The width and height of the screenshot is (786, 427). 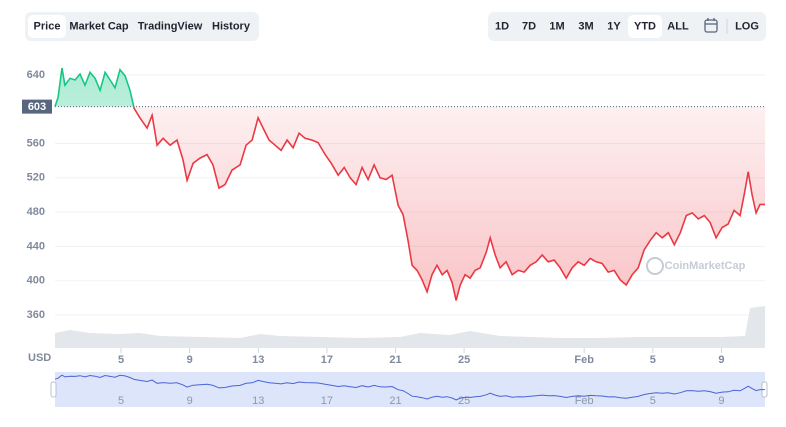 I want to click on baseline-label: 603, so click(x=37, y=107).